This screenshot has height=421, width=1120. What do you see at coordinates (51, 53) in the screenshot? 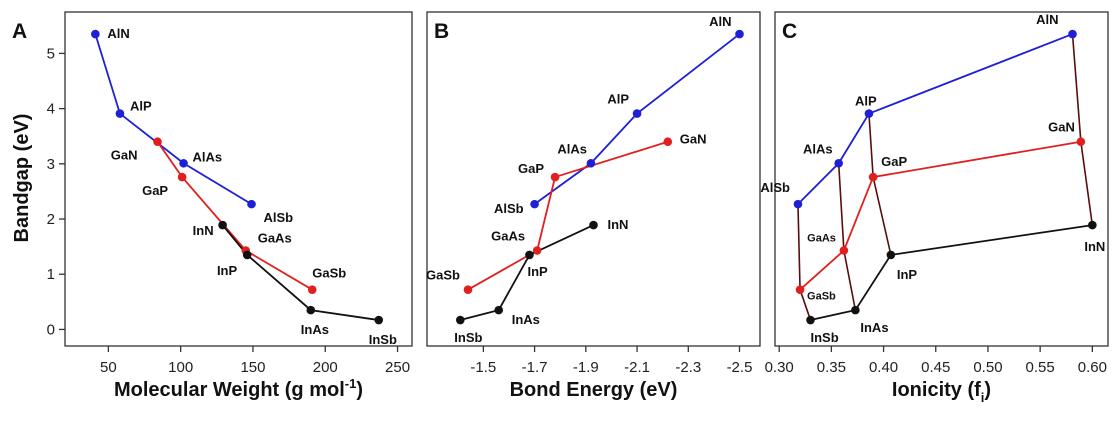
I see `y-tick-label: 5` at bounding box center [51, 53].